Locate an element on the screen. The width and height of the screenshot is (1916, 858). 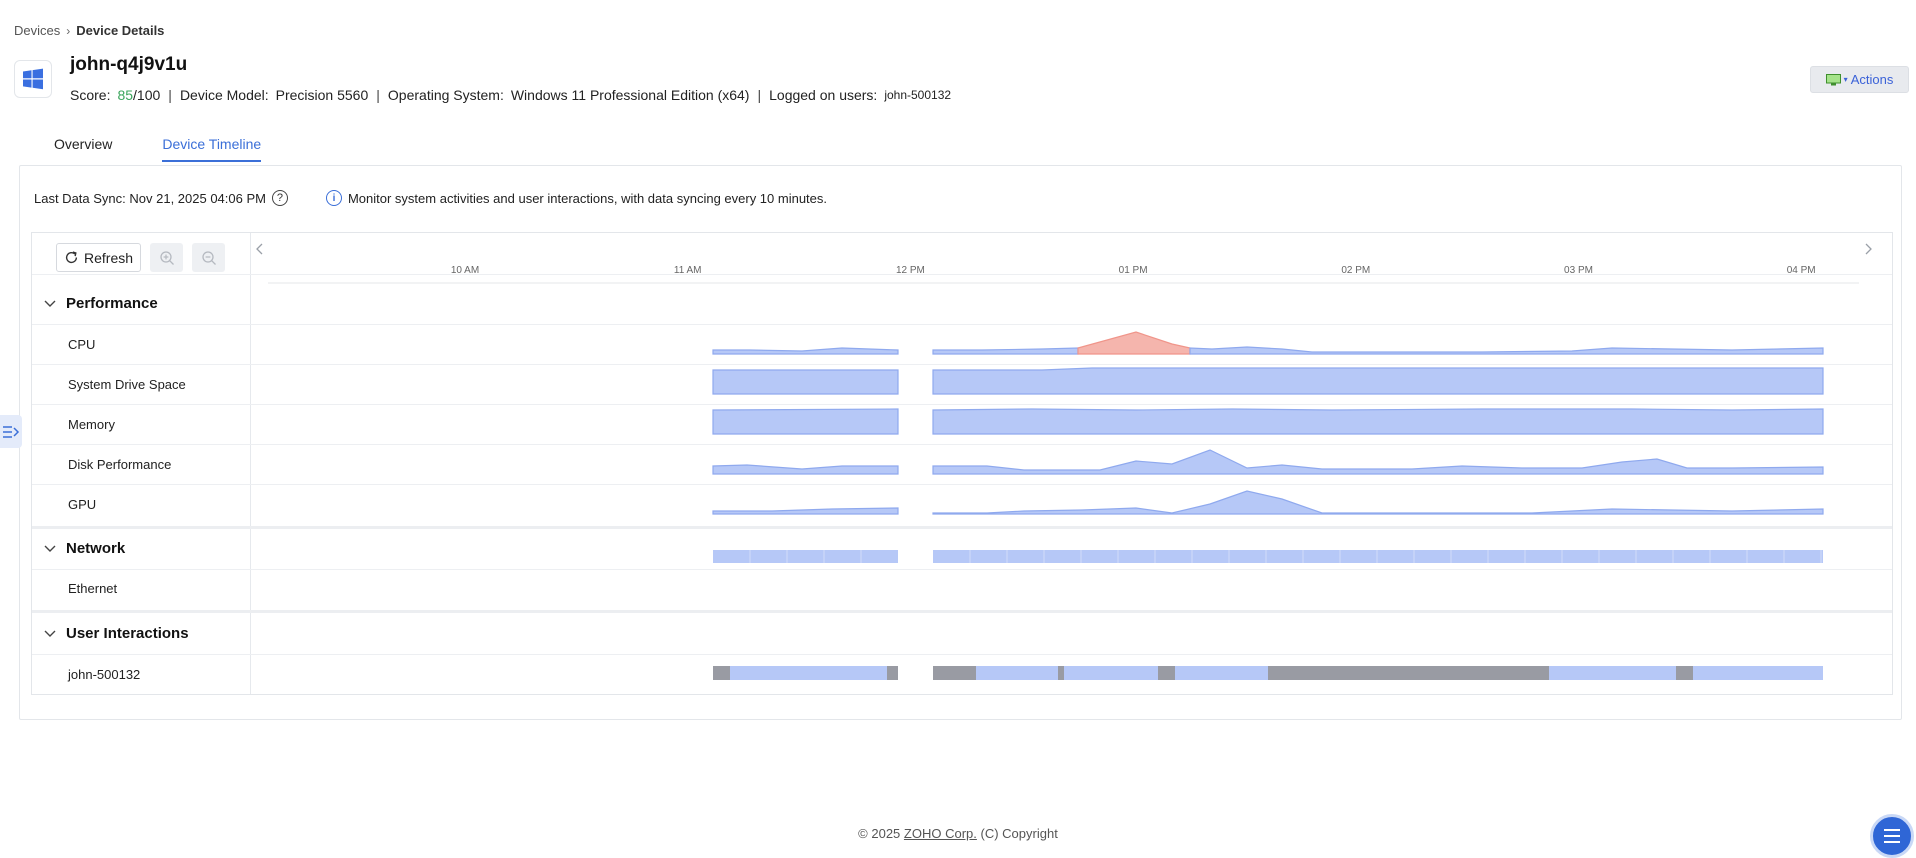
score-value: 85 is located at coordinates (125, 95).